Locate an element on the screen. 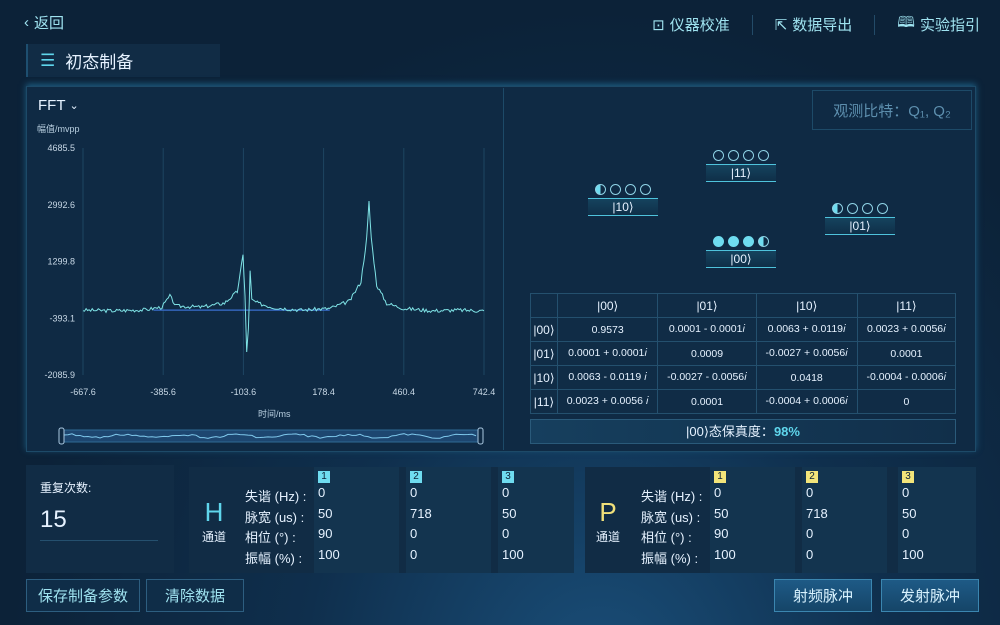  matrix-cell: 0.9573 is located at coordinates (607, 329).